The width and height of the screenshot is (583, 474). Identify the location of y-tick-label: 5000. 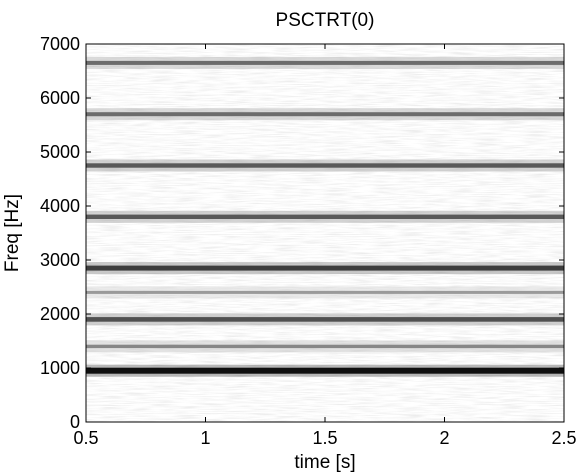
(60, 152).